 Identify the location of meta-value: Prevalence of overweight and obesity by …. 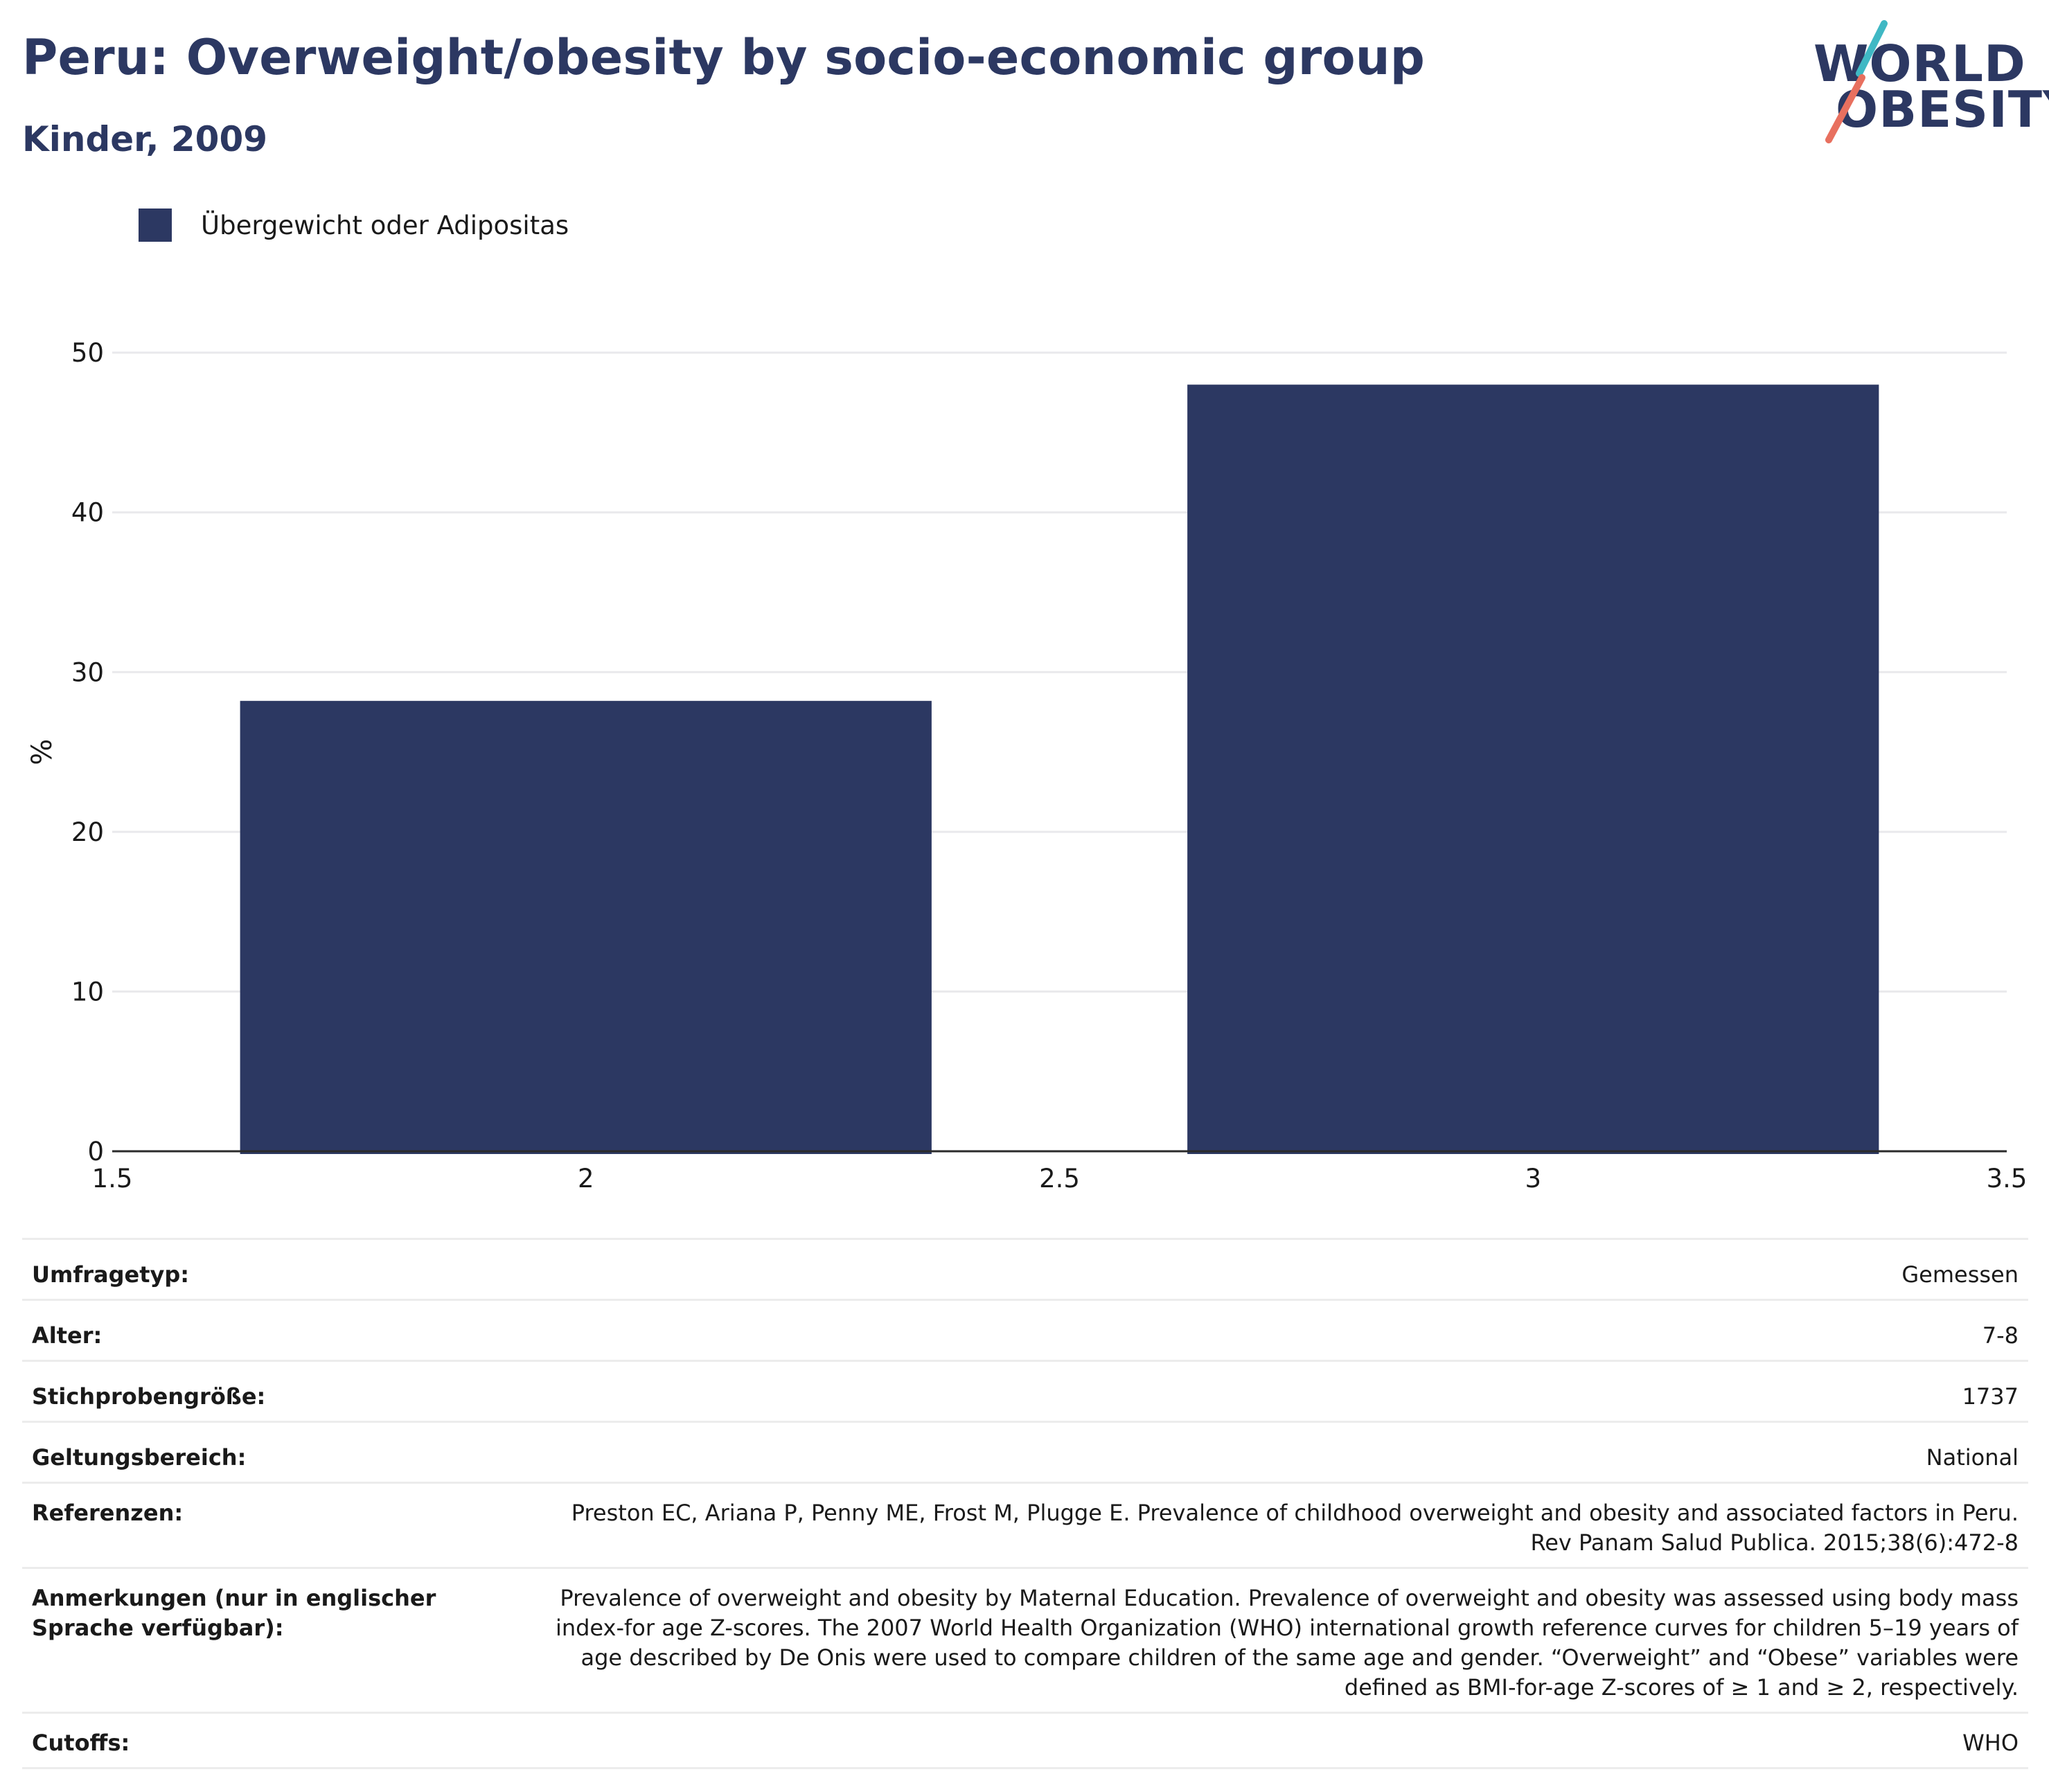
(1284, 1640).